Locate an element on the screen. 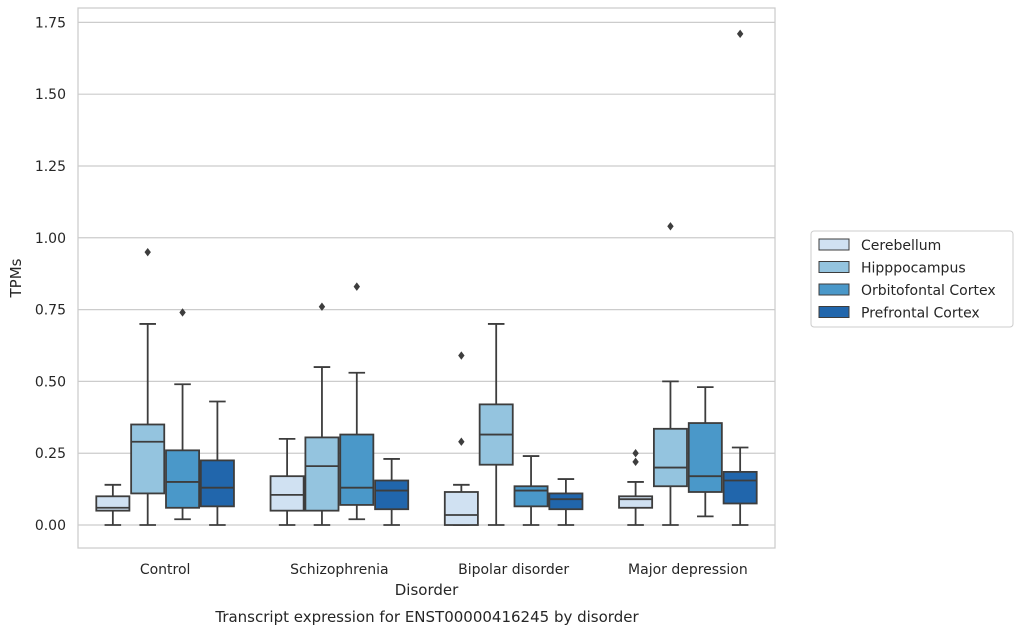  y-tick-label: 0.25 is located at coordinates (50, 454).